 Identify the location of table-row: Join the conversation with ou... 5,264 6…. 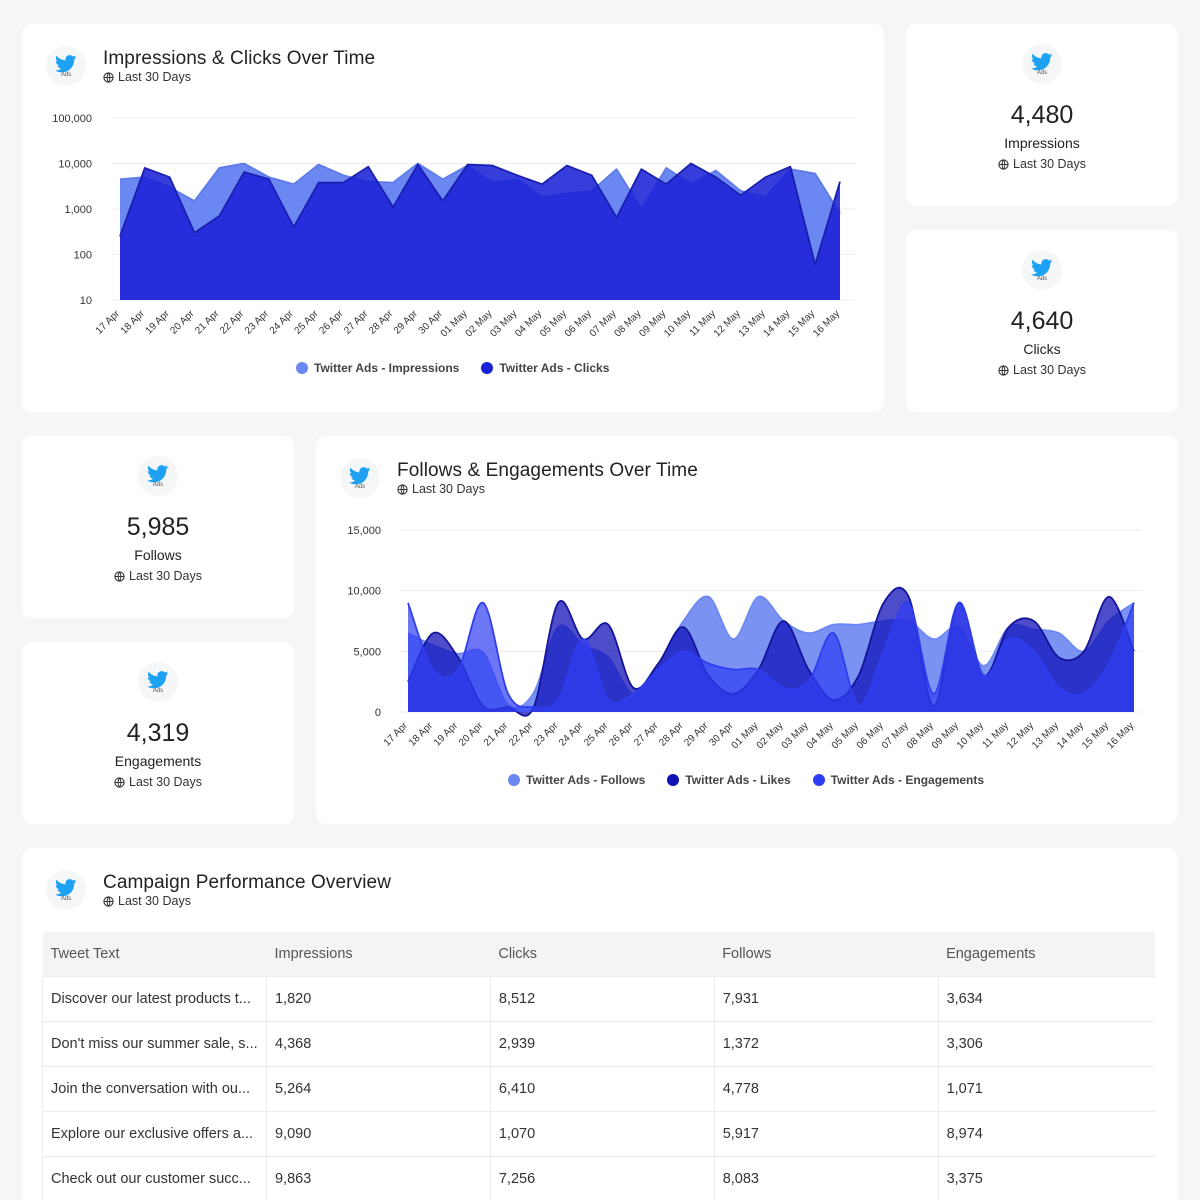
(598, 1088).